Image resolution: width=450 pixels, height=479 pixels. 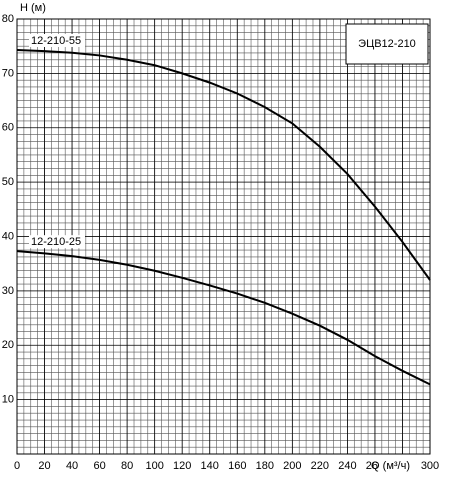 I want to click on y-axis-label: H (м), so click(x=33, y=8).